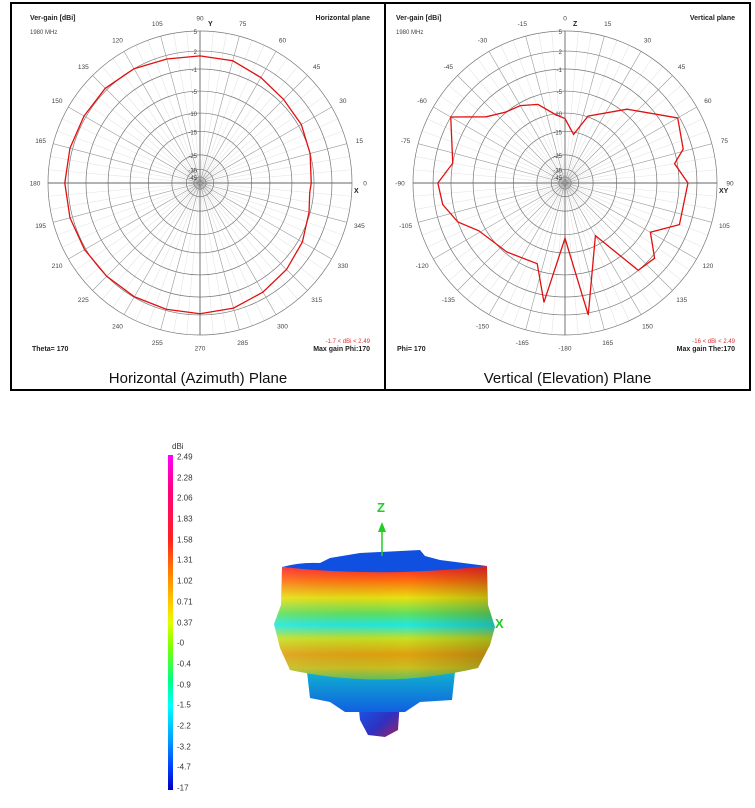 The image size is (755, 808). I want to click on colorbar-tick-label: 0.71, so click(185, 602).